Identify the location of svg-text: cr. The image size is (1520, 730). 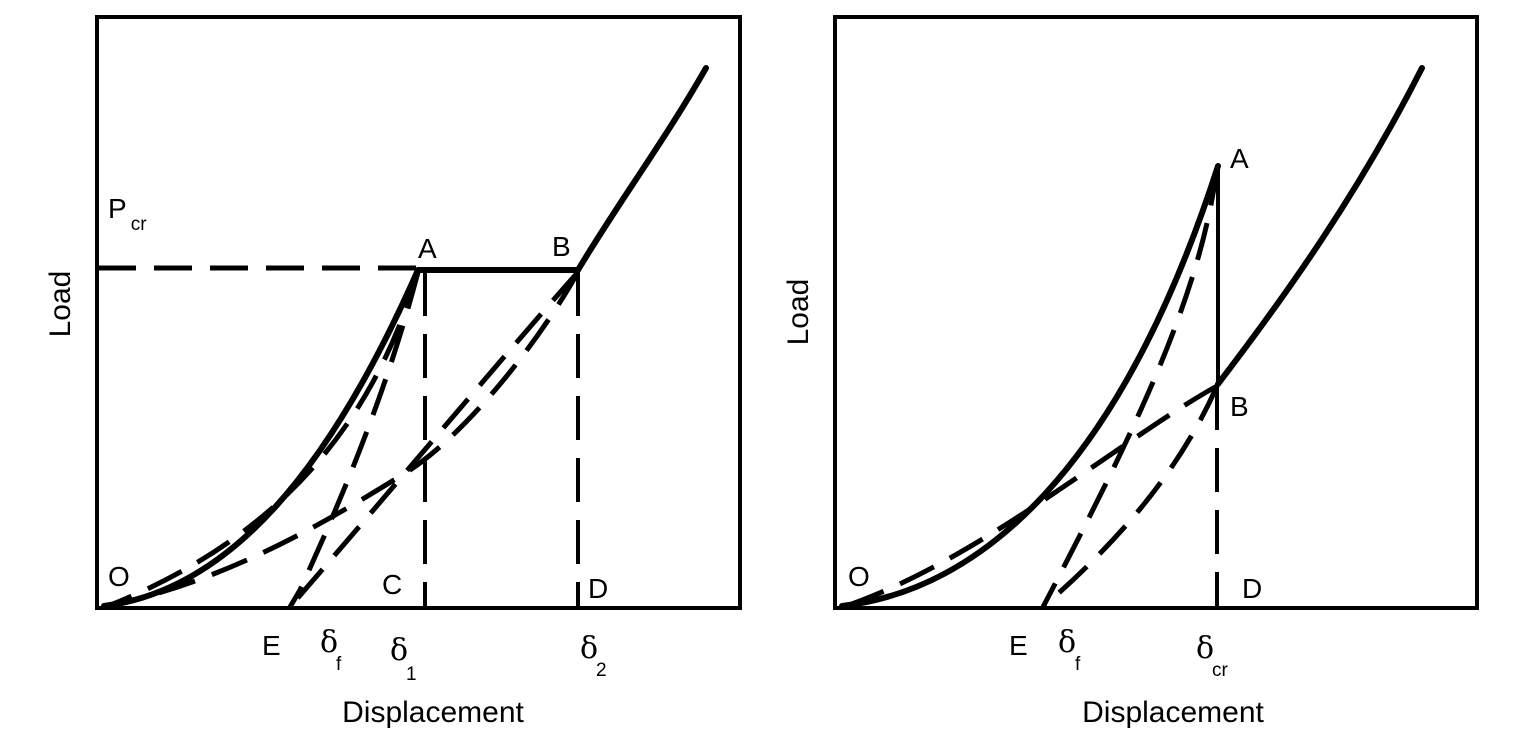
(1220, 670).